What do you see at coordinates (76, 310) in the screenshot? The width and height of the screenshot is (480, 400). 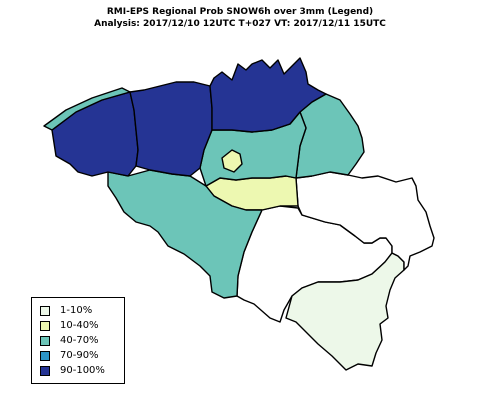 I see `legend-label: 1-10%` at bounding box center [76, 310].